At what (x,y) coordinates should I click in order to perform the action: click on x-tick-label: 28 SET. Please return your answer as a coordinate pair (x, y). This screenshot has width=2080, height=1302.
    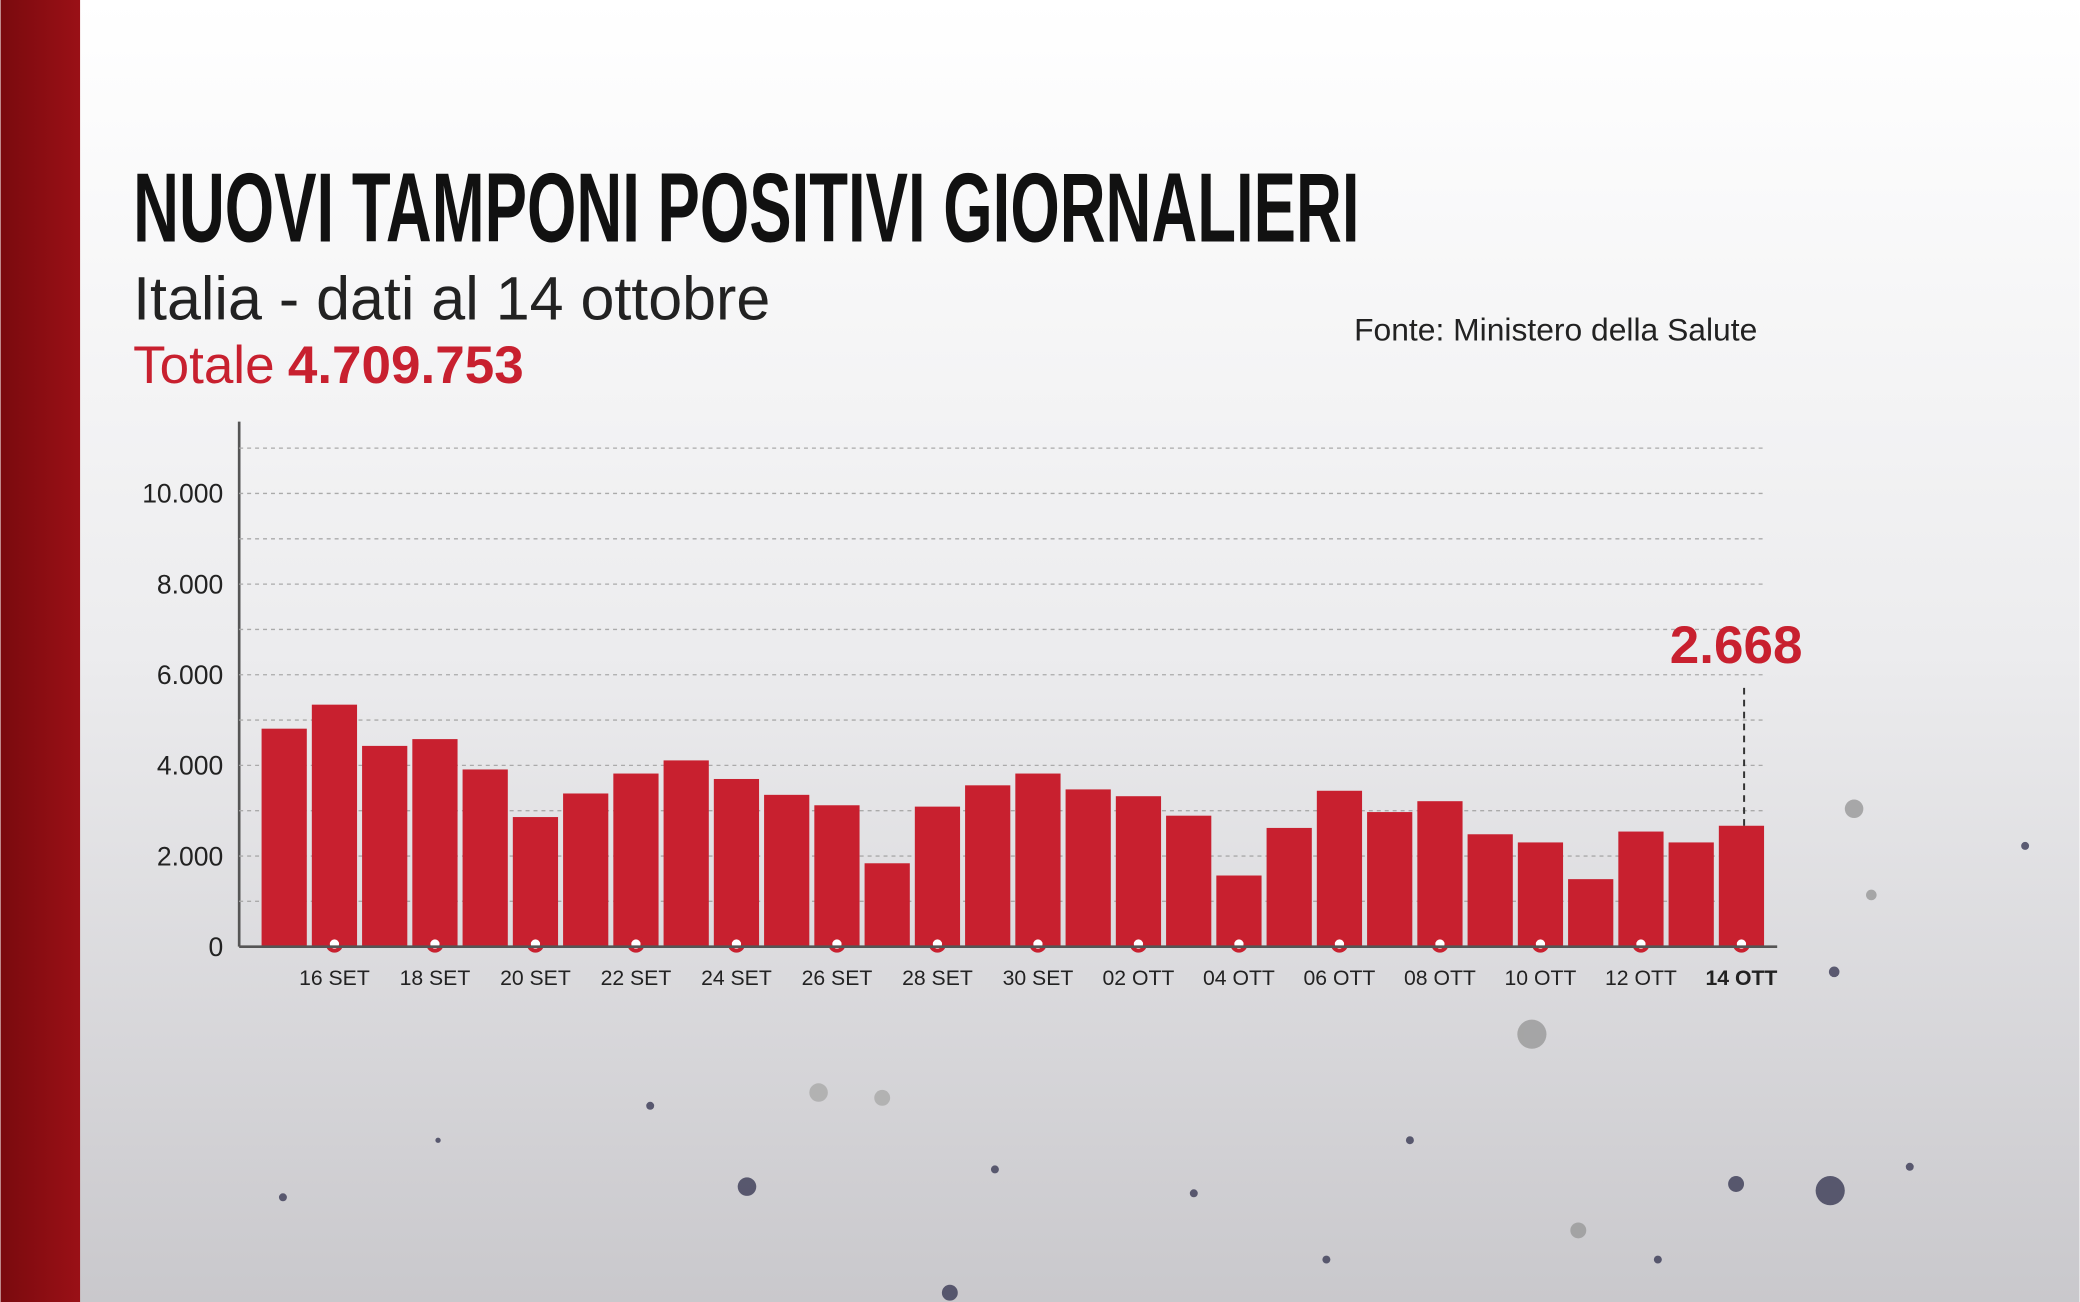
    Looking at the image, I should click on (937, 978).